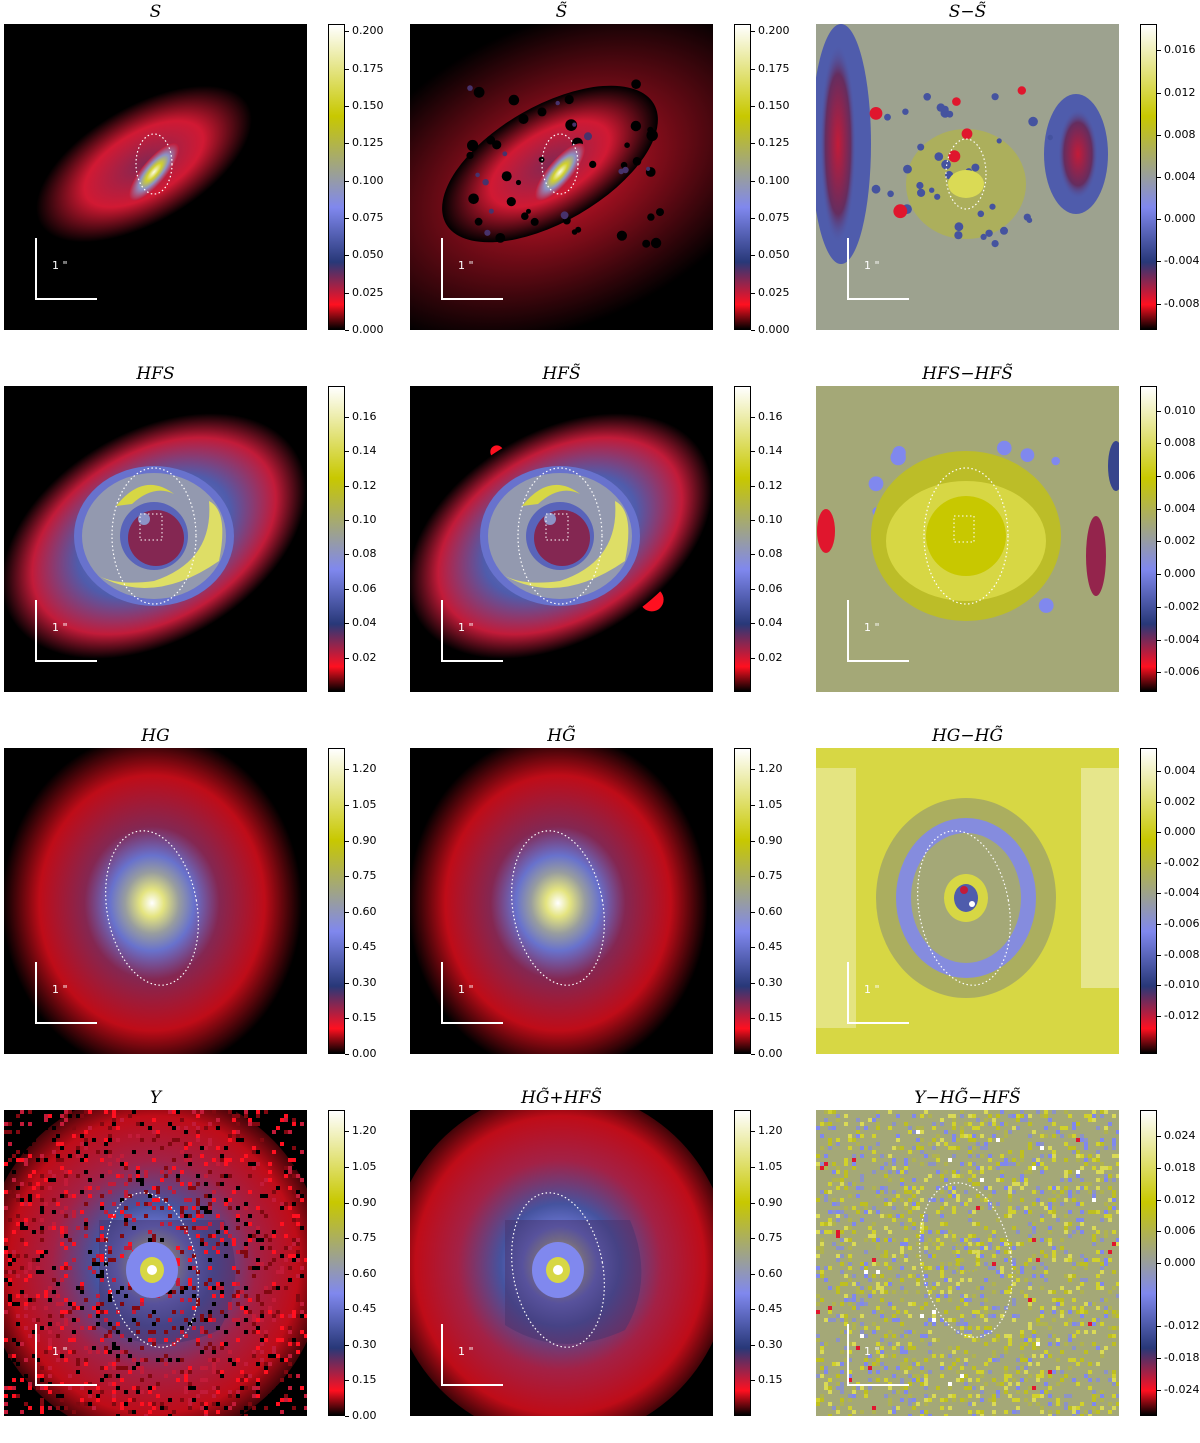 The height and width of the screenshot is (1443, 1200). I want to click on tick-label: 0.75, so click(364, 876).